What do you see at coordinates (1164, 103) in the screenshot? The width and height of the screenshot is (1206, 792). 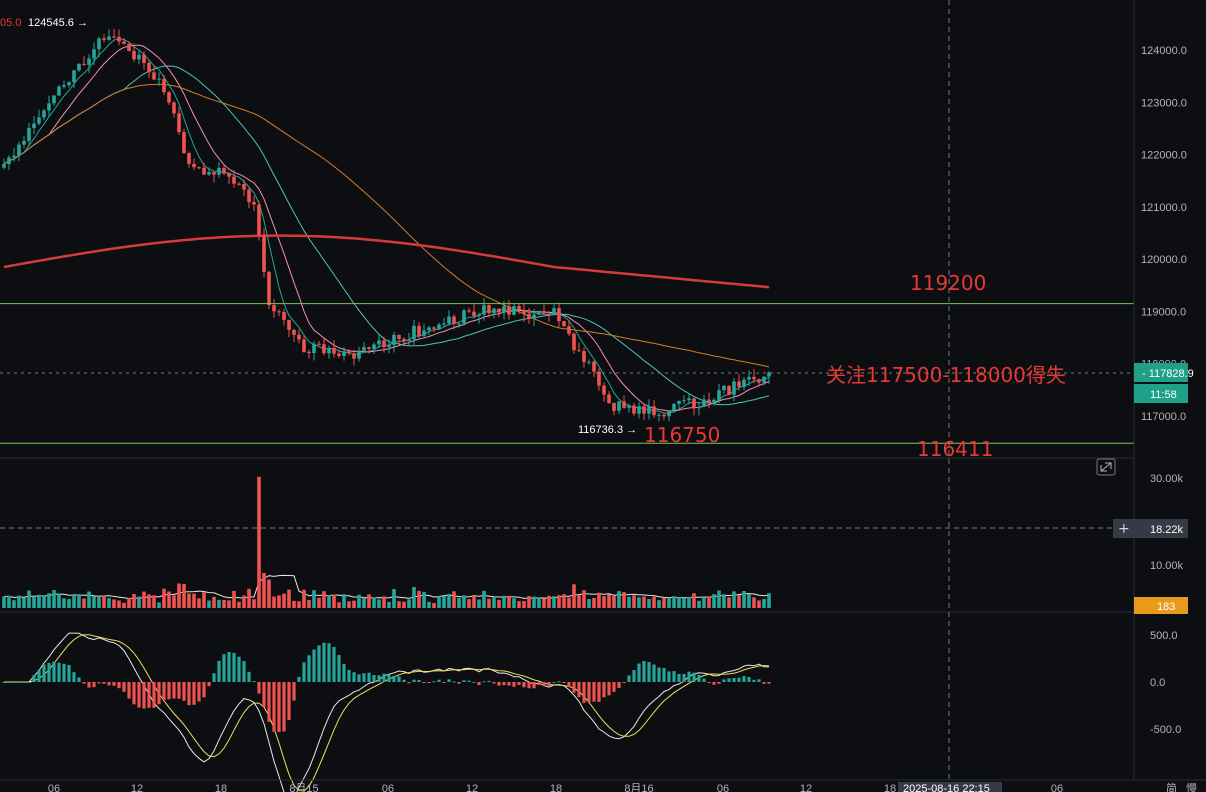 I see `price-tick-label: 123000.0` at bounding box center [1164, 103].